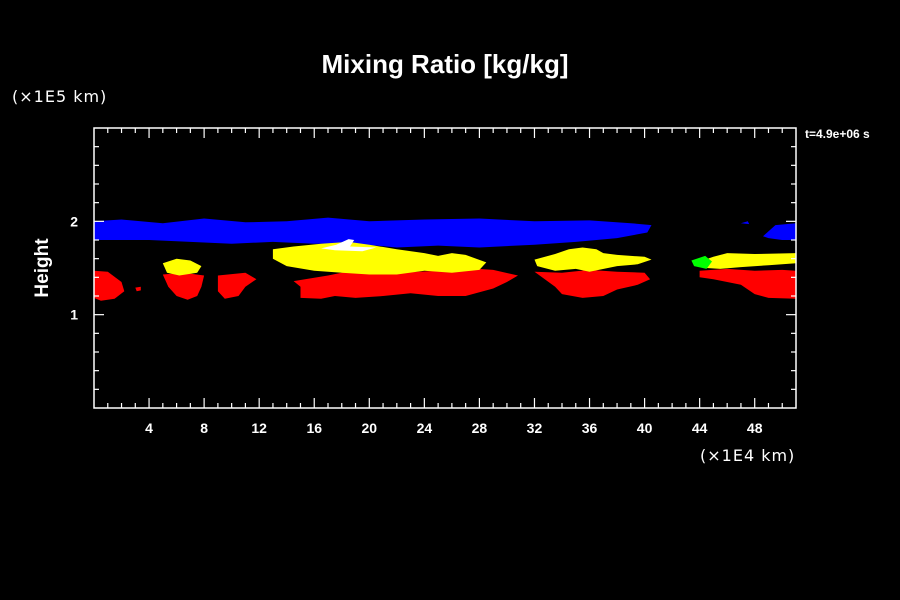 The image size is (900, 600). What do you see at coordinates (645, 428) in the screenshot?
I see `x-tick-label: 40` at bounding box center [645, 428].